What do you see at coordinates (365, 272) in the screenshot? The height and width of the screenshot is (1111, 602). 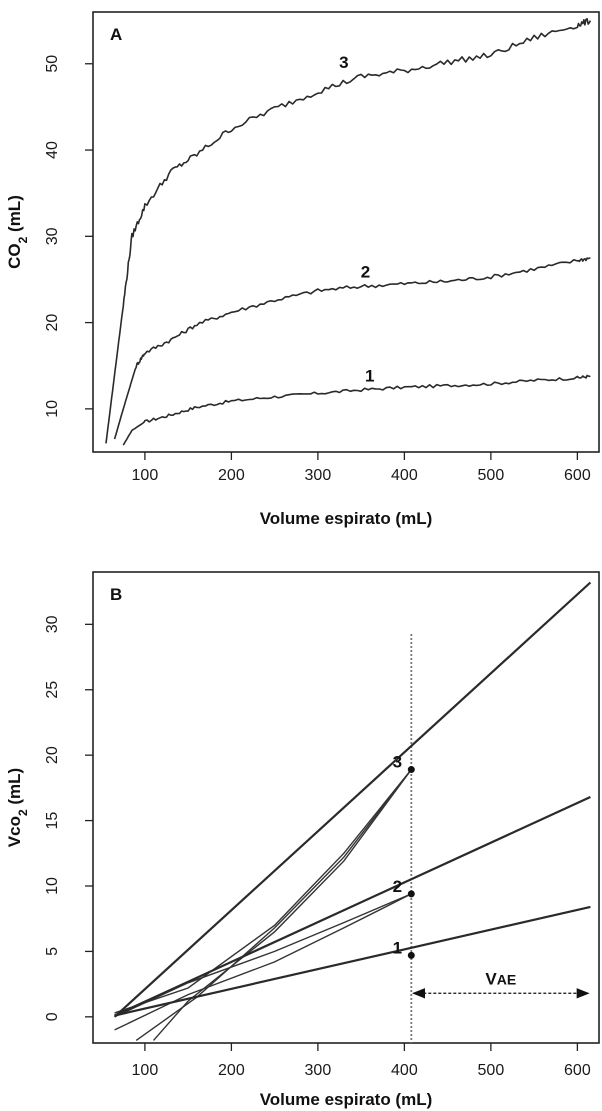 I see `curve-label: 2` at bounding box center [365, 272].